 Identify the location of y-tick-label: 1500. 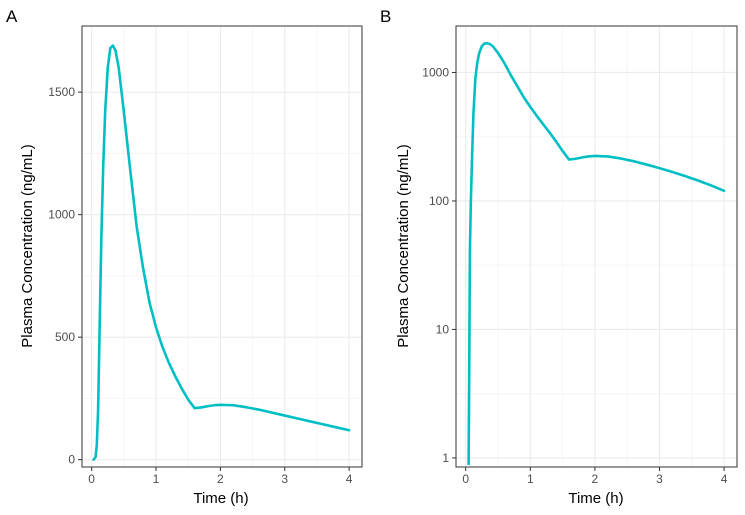
(61, 92).